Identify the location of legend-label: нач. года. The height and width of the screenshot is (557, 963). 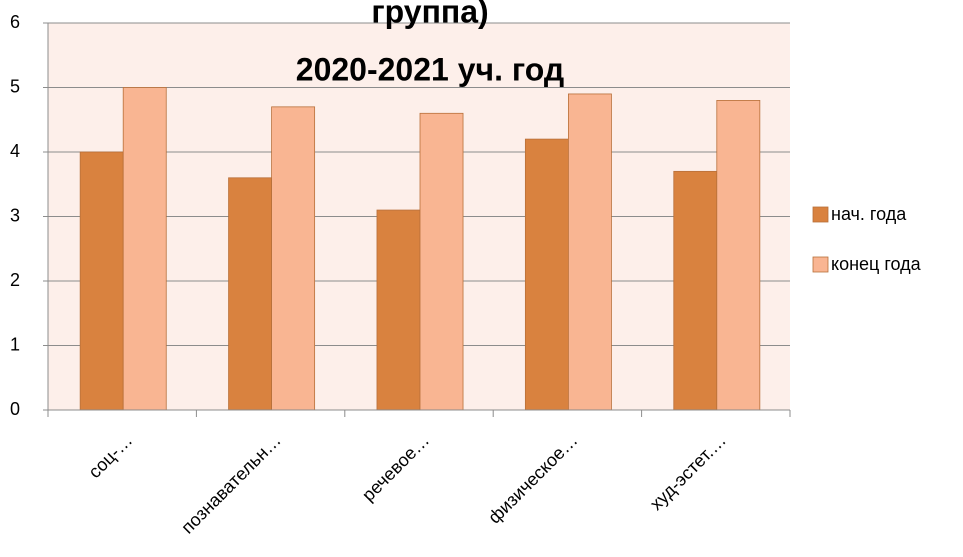
(869, 214).